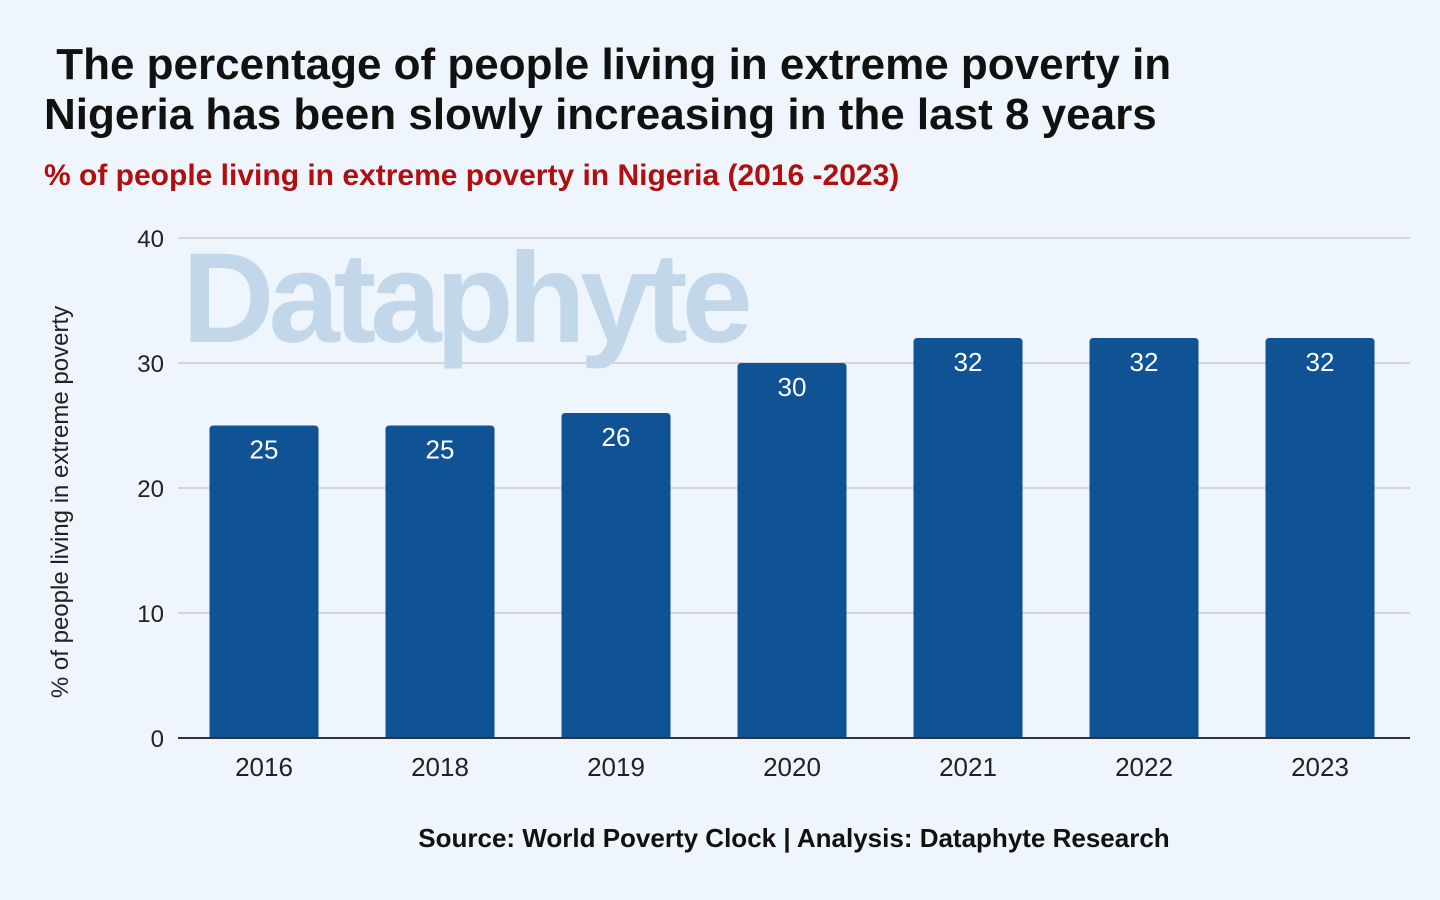 The height and width of the screenshot is (900, 1440). I want to click on y-tick-label: 20, so click(150, 489).